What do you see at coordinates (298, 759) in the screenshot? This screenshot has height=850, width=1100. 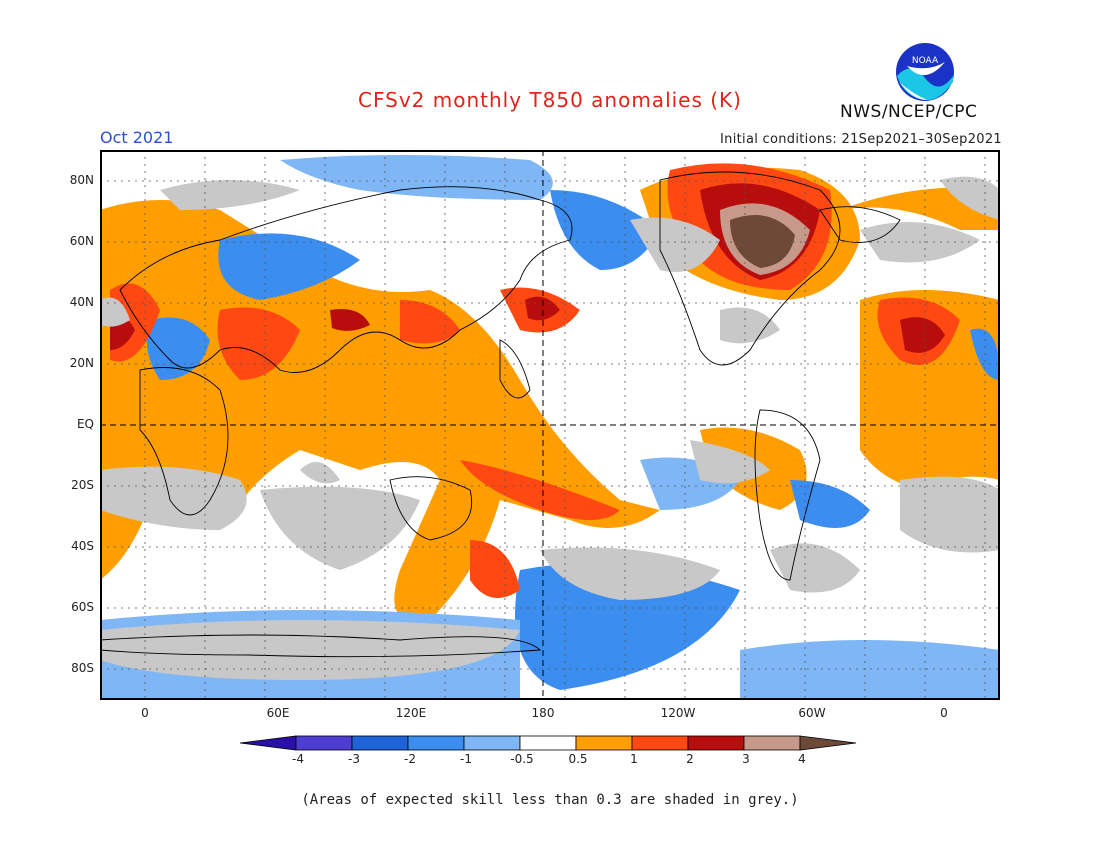 I see `colorbar-label: -4` at bounding box center [298, 759].